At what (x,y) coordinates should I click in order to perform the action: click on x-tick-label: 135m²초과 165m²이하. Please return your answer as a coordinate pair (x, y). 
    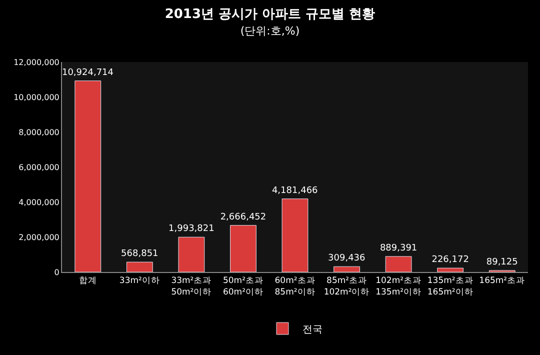
    Looking at the image, I should click on (450, 287).